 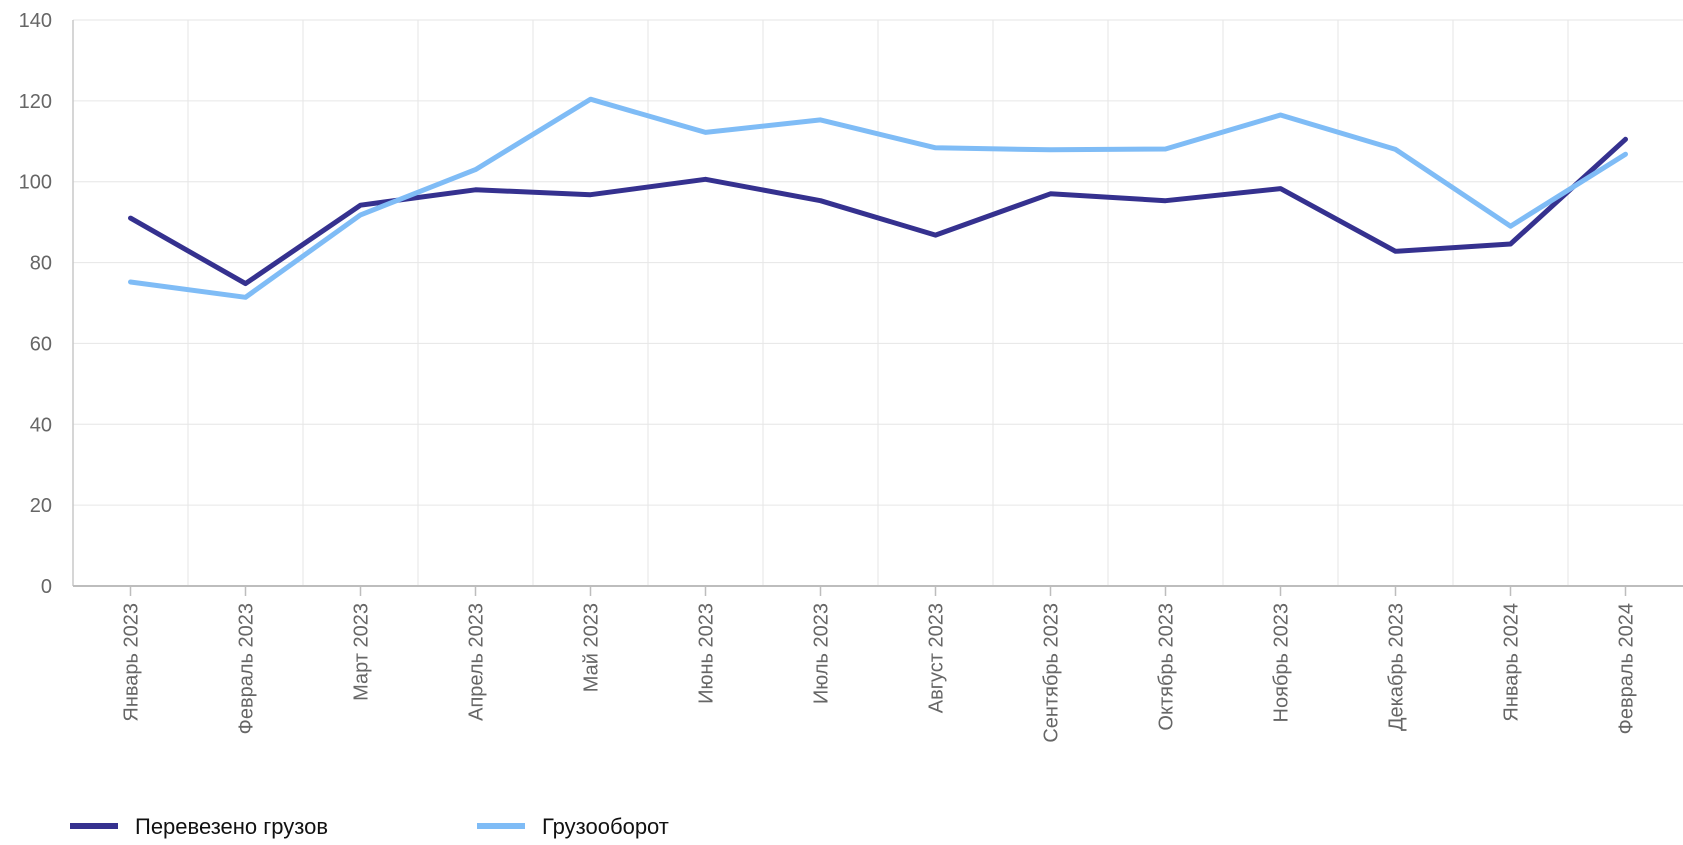 What do you see at coordinates (1512, 662) in the screenshot?
I see `x-tick-label: Январь 2024` at bounding box center [1512, 662].